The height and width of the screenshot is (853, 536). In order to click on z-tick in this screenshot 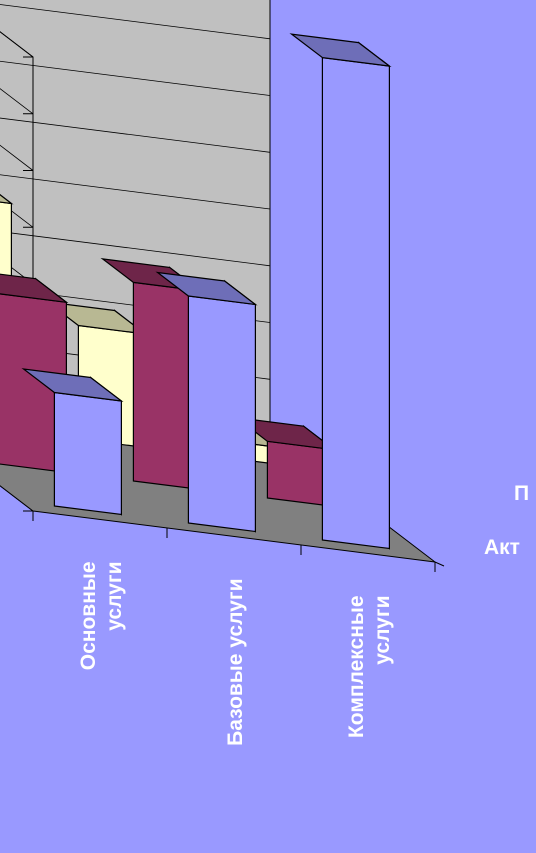, I will do `click(439, 564)`.